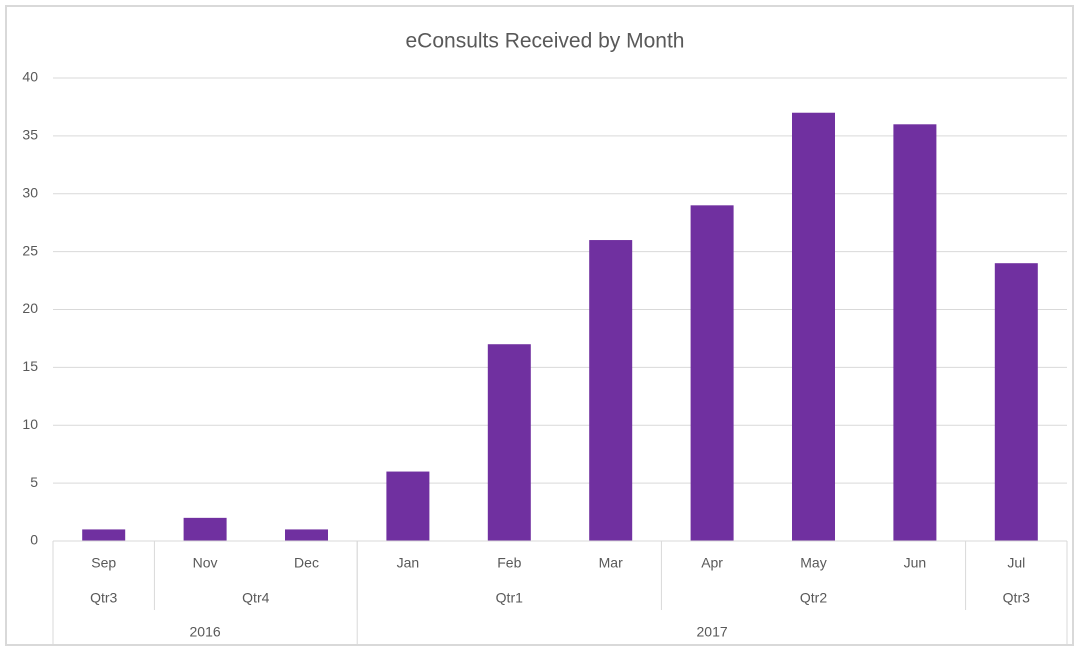 The image size is (1079, 651). Describe the element at coordinates (509, 563) in the screenshot. I see `x-tick-label: Feb` at that location.